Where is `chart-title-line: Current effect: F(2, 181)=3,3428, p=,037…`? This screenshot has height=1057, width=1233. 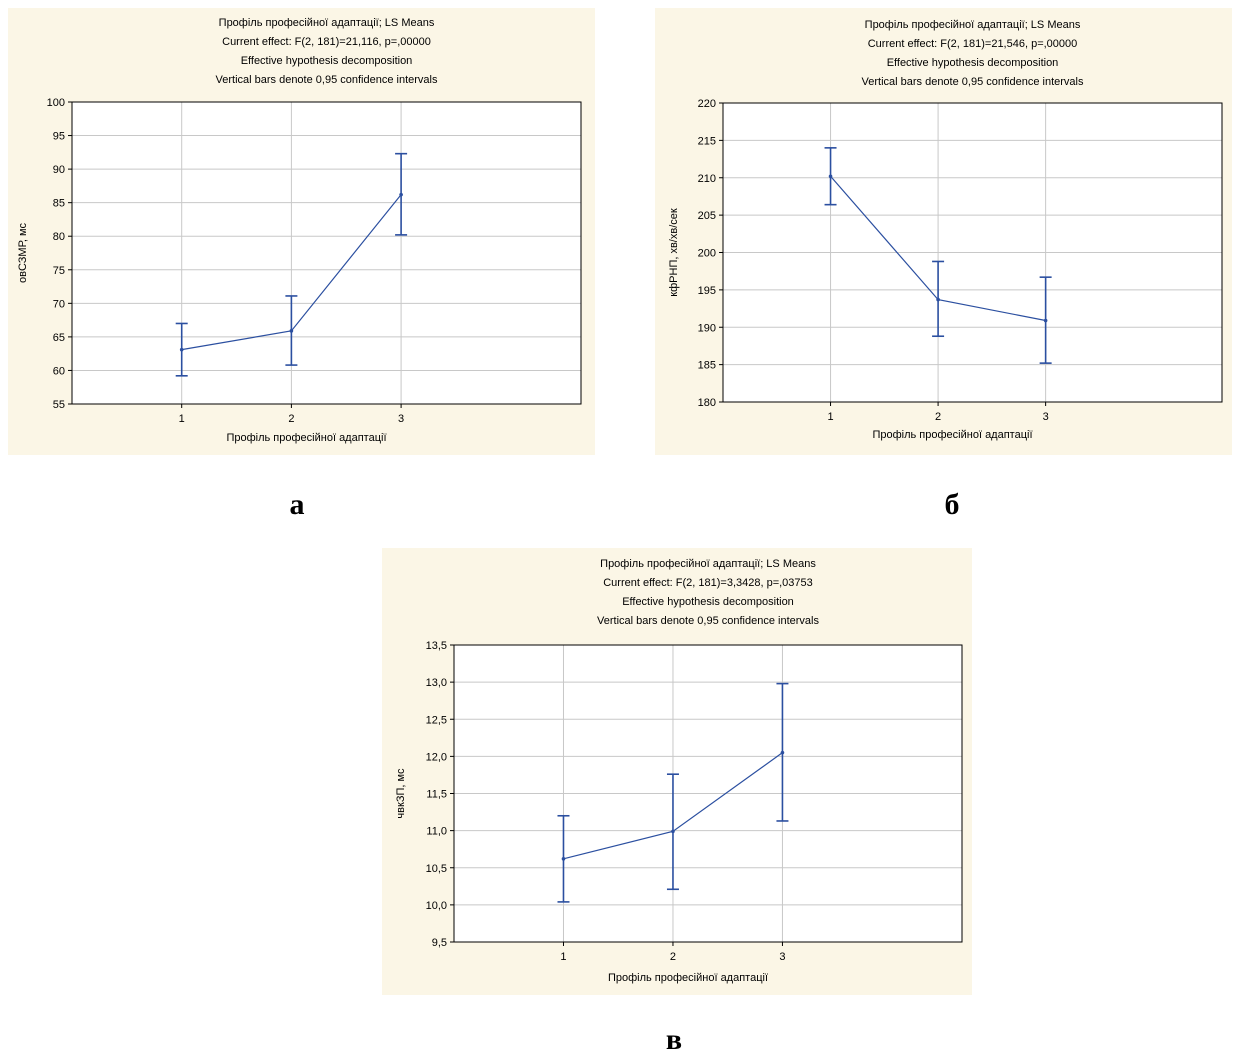 chart-title-line: Current effect: F(2, 181)=3,3428, p=,037… is located at coordinates (708, 583).